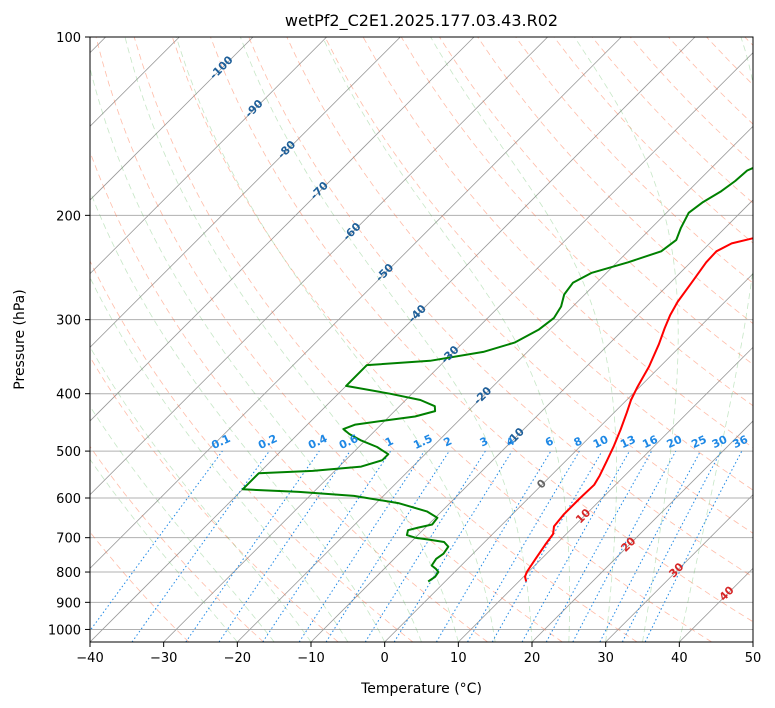 Image resolution: width=775 pixels, height=708 pixels. What do you see at coordinates (68, 38) in the screenshot?
I see `y-tick-label: 100` at bounding box center [68, 38].